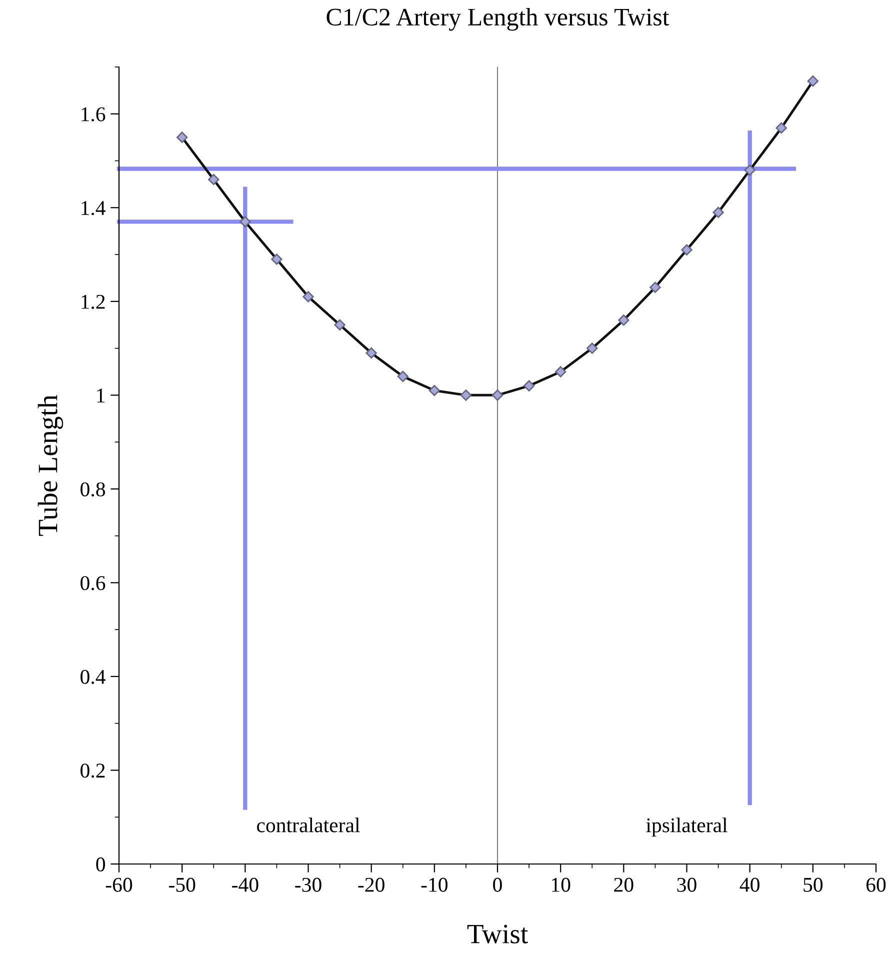  What do you see at coordinates (624, 885) in the screenshot?
I see `x-tick-label: 20` at bounding box center [624, 885].